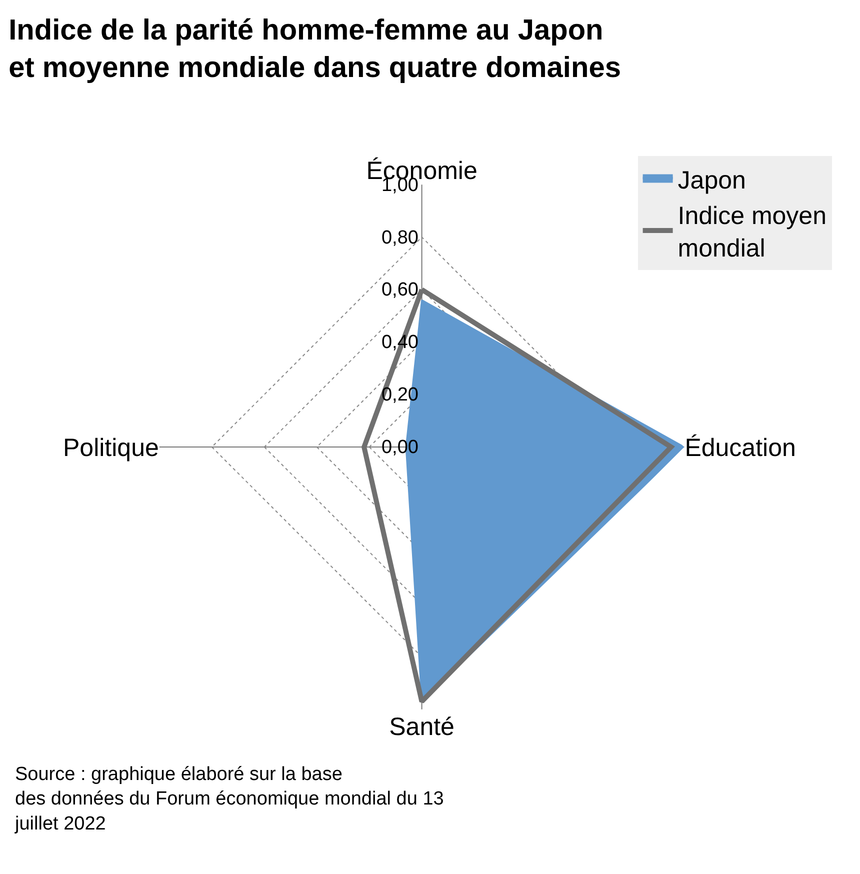  What do you see at coordinates (314, 49) in the screenshot?
I see `chart-title: Indice de la parité homme-femme au Japon et moyenne mondiale dans quatre domaines` at bounding box center [314, 49].